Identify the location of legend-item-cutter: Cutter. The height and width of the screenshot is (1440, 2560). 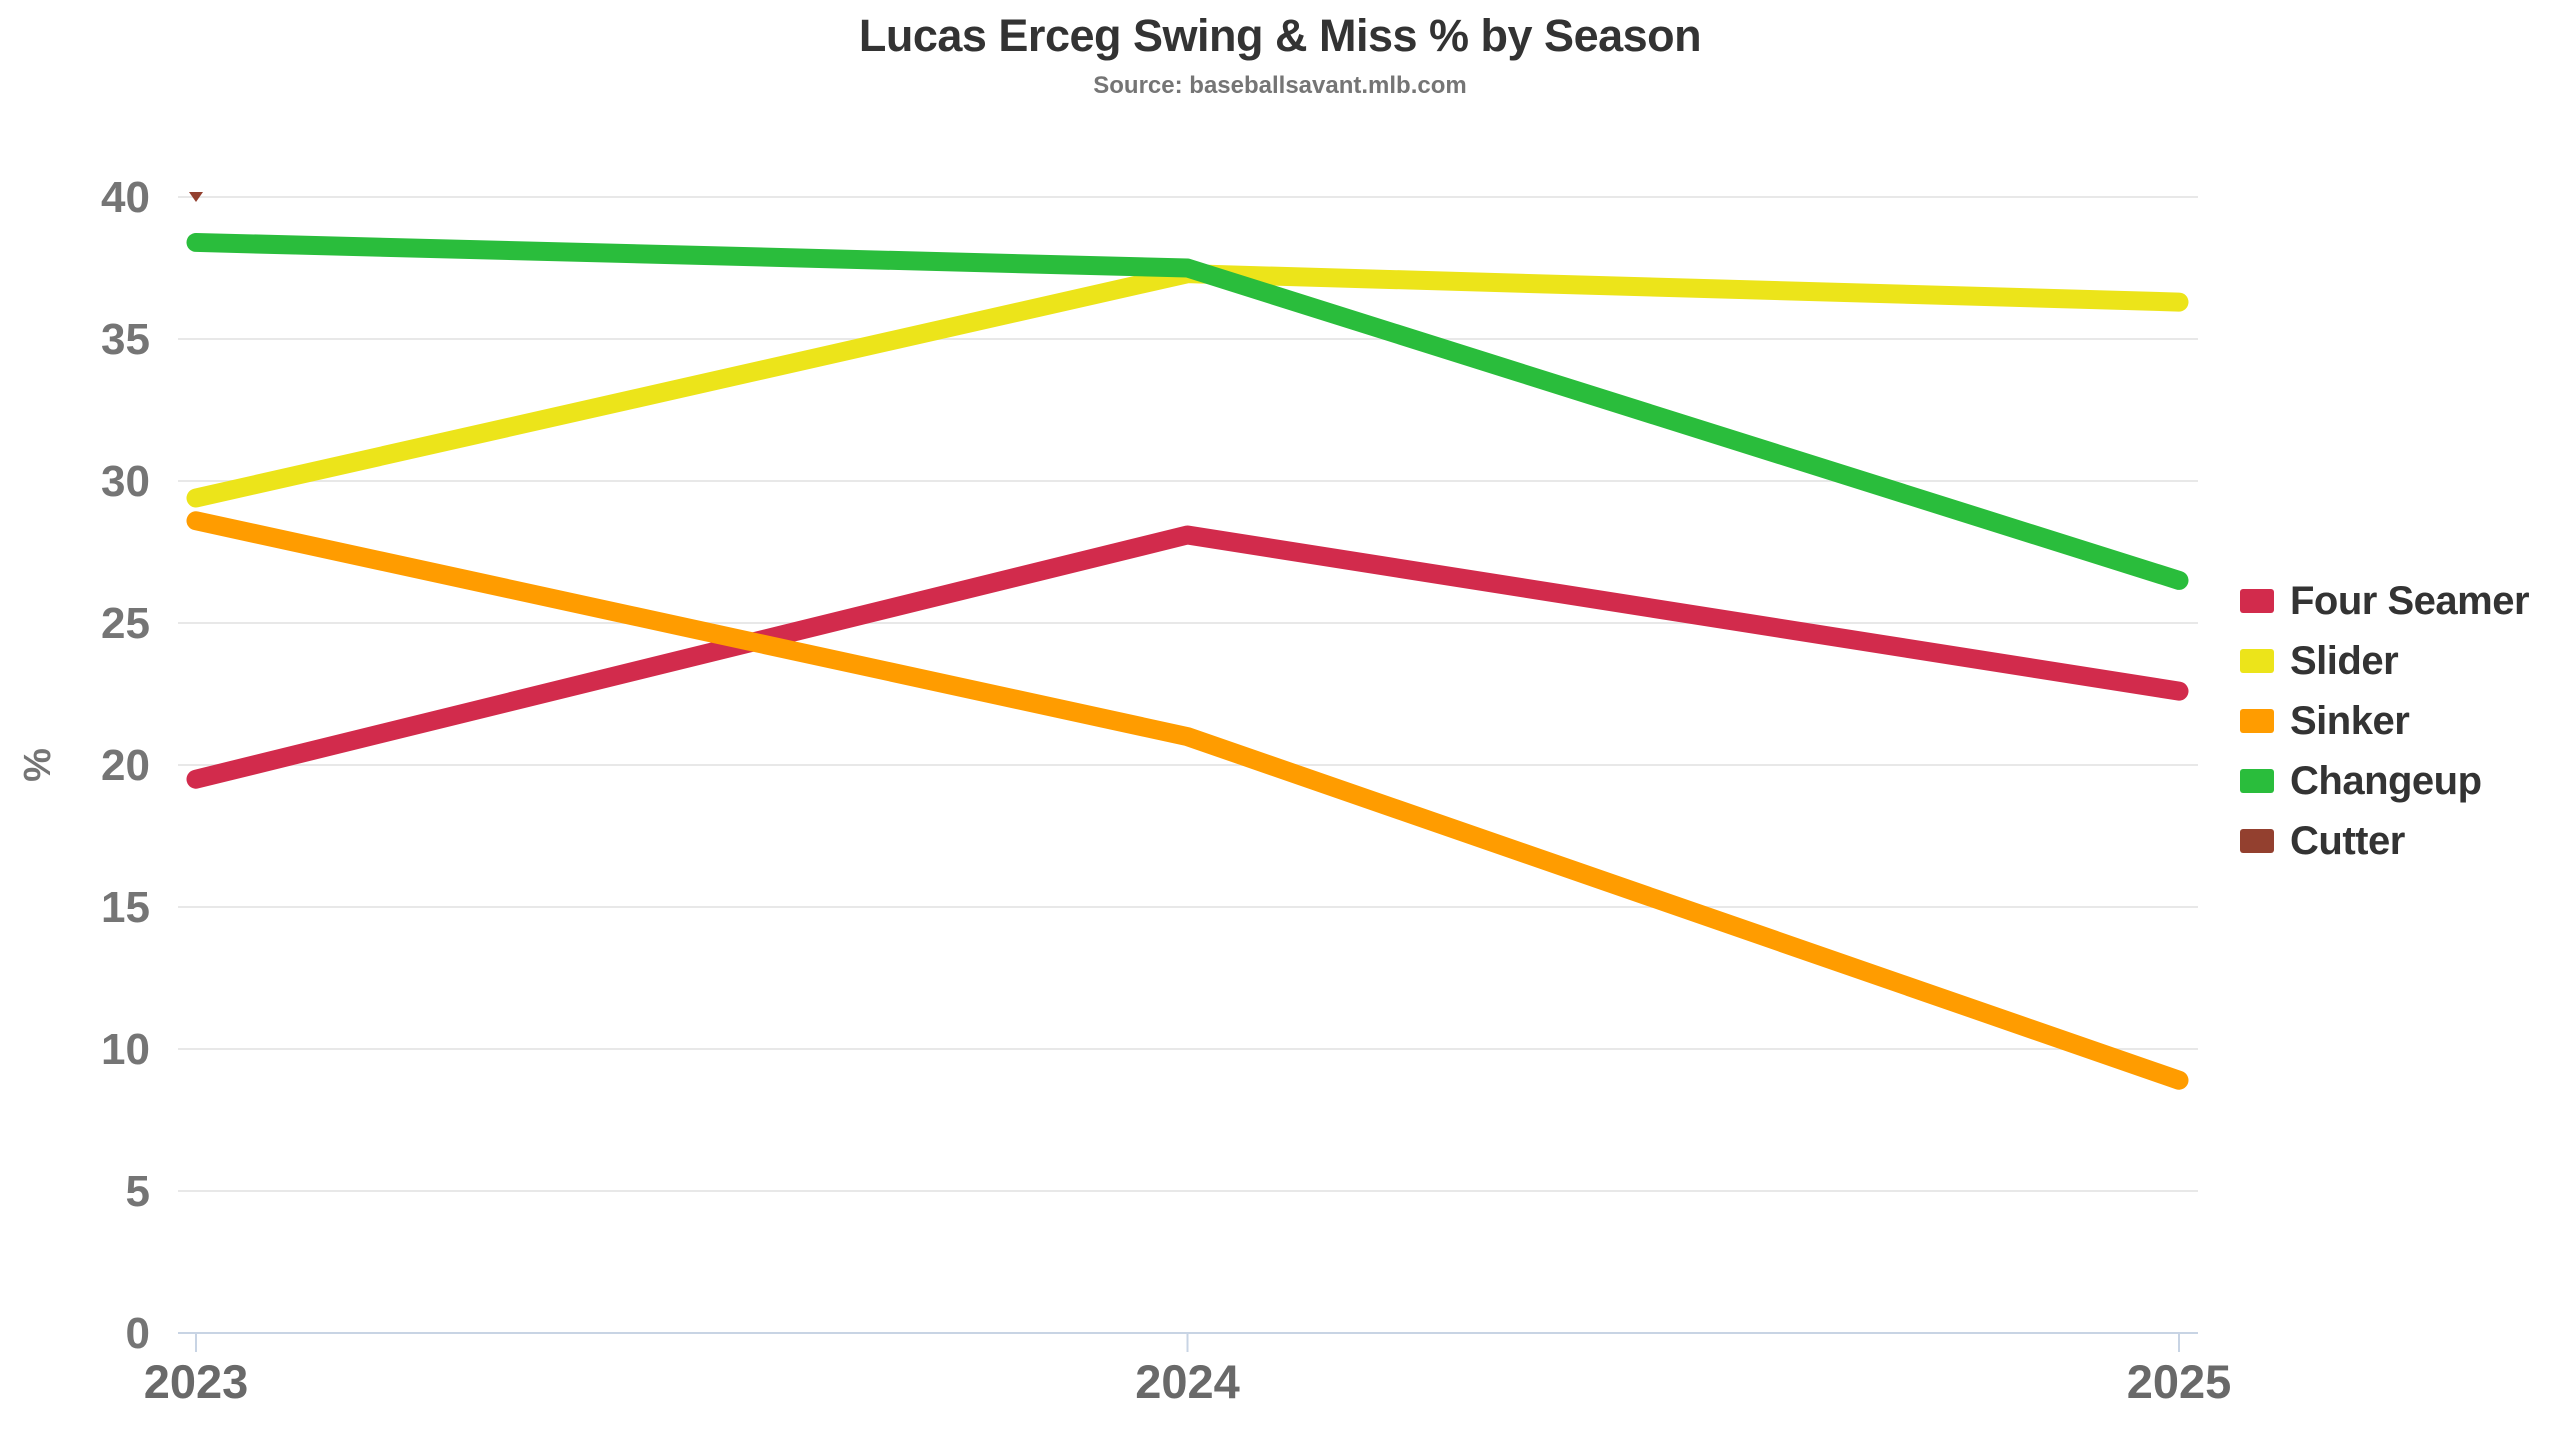
(2384, 841).